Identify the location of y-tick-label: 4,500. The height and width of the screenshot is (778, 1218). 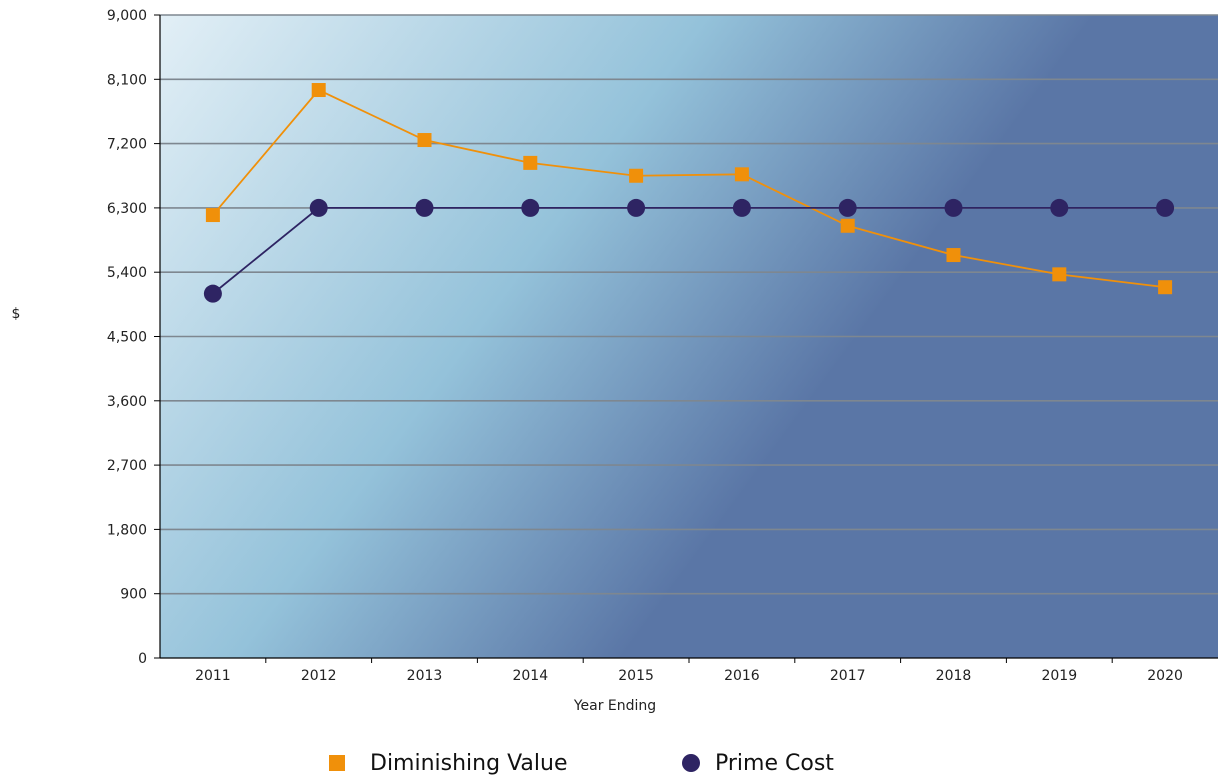
(127, 338).